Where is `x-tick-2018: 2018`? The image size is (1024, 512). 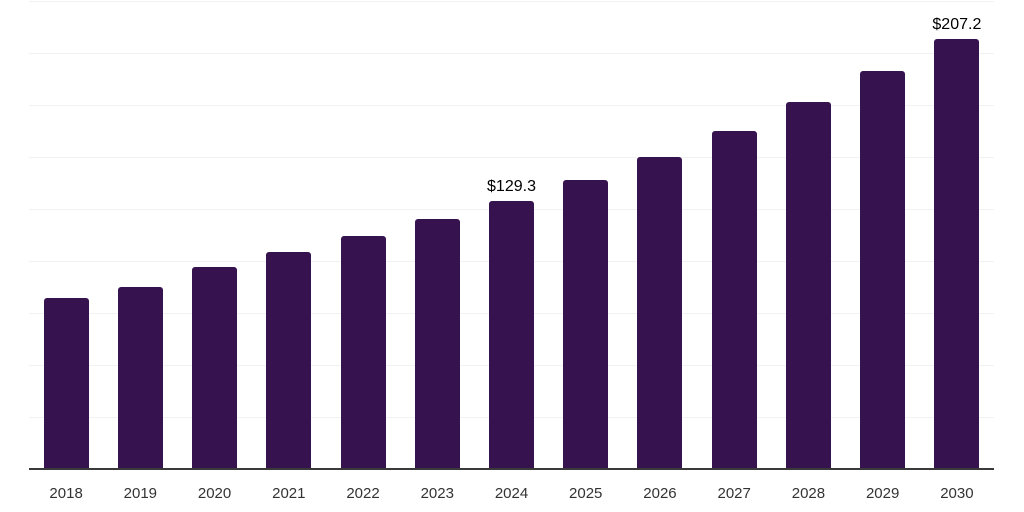 x-tick-2018: 2018 is located at coordinates (66, 493).